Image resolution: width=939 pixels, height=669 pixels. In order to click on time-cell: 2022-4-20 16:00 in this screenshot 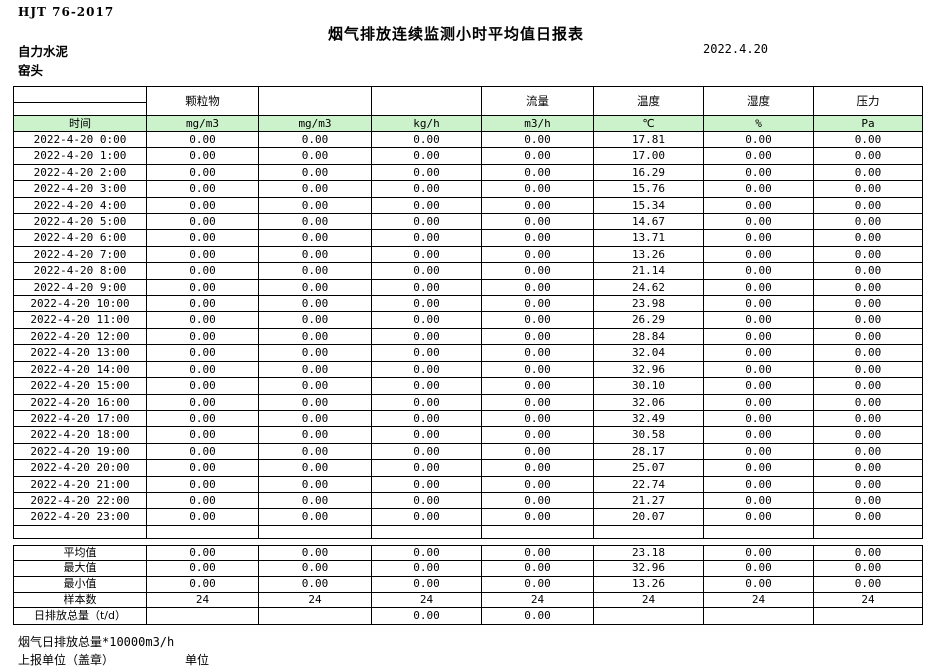, I will do `click(80, 402)`.